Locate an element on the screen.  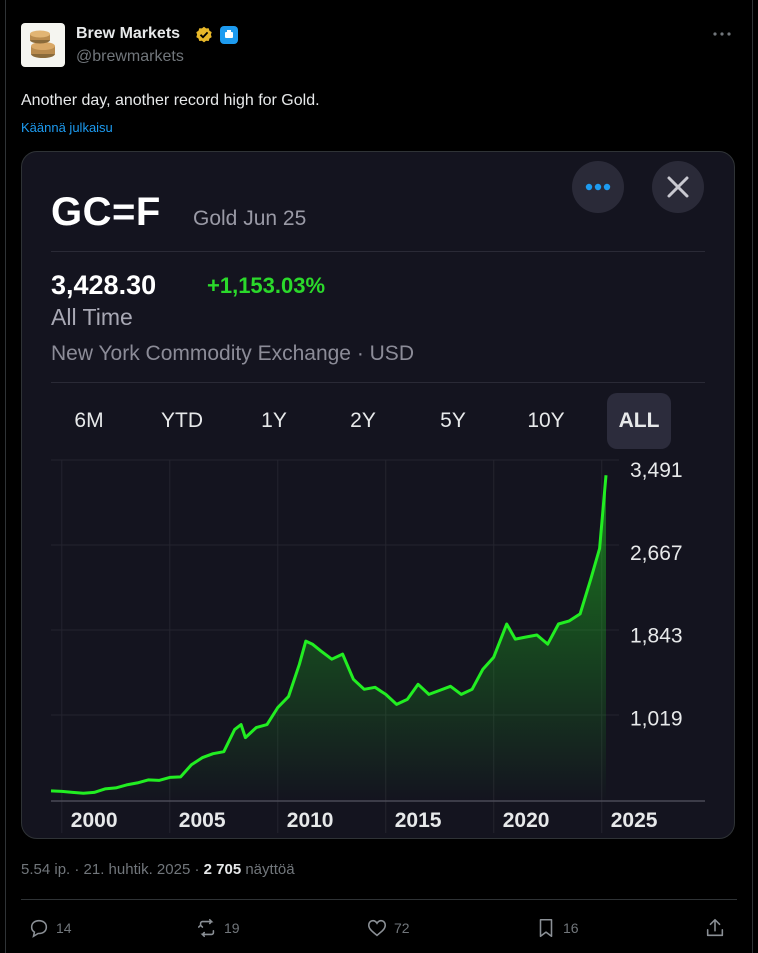
close-icon is located at coordinates (678, 187).